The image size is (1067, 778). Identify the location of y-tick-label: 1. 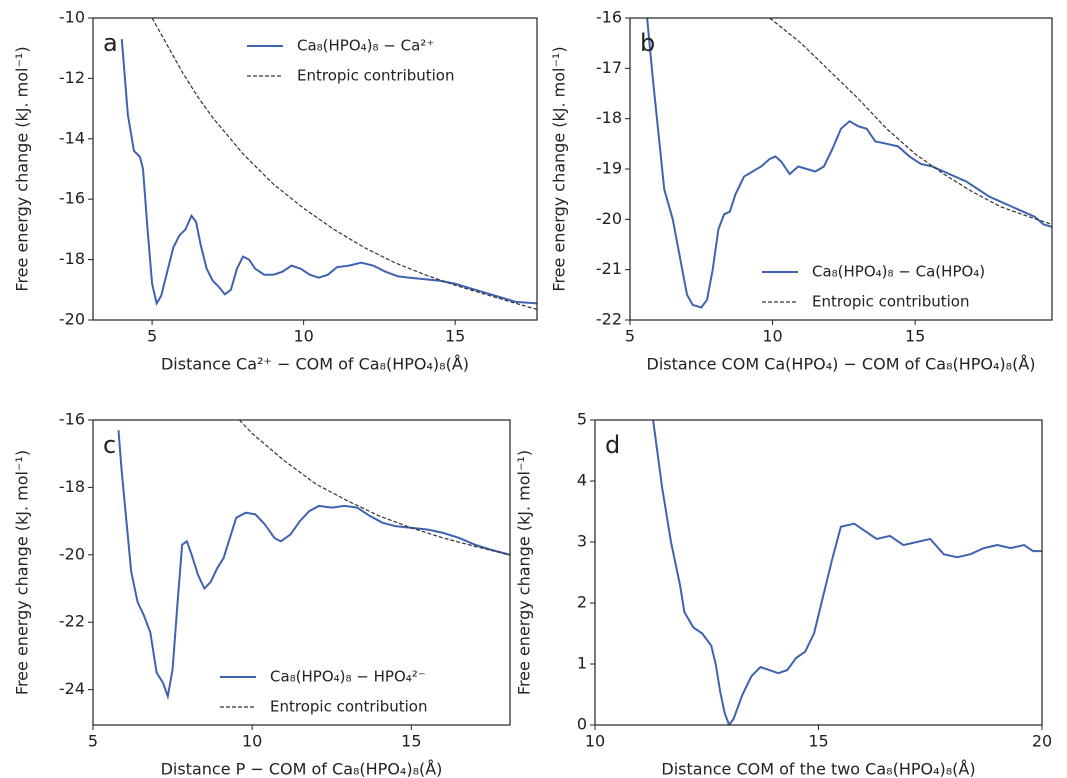
(582, 663).